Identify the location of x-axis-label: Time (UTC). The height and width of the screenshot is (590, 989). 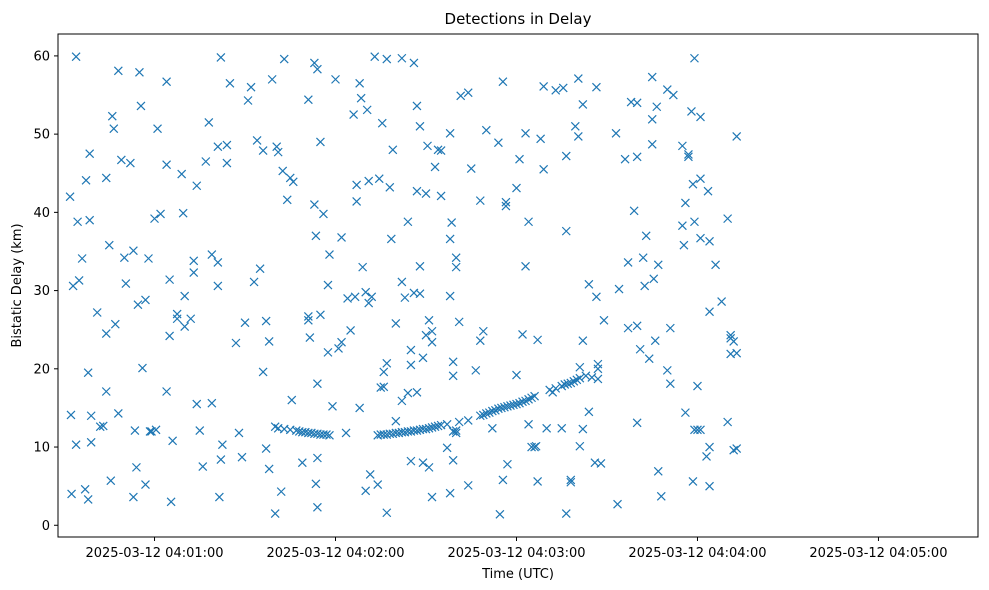
(517, 574).